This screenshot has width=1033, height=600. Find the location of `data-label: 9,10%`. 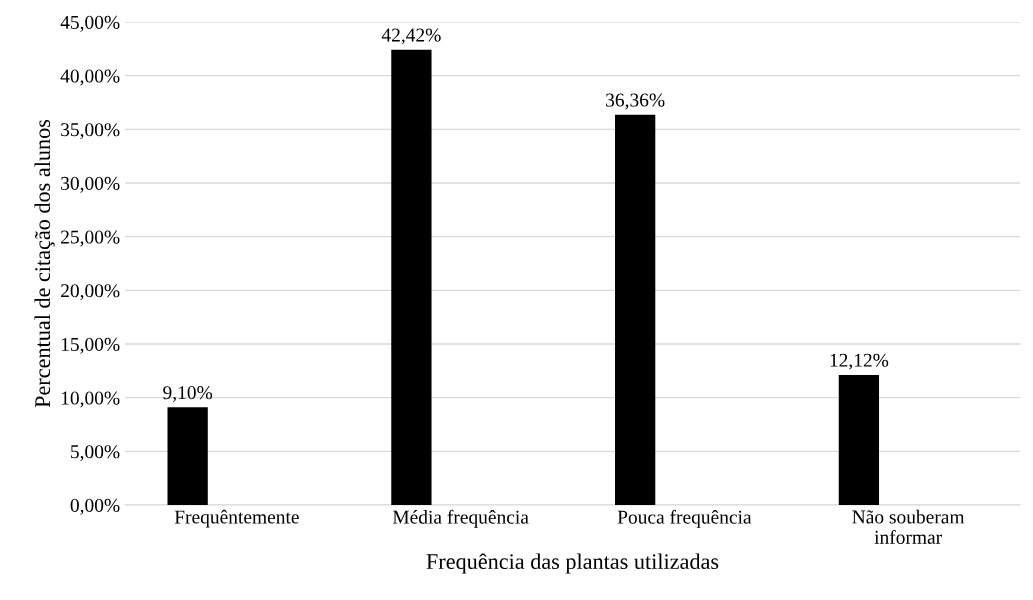

data-label: 9,10% is located at coordinates (188, 394).